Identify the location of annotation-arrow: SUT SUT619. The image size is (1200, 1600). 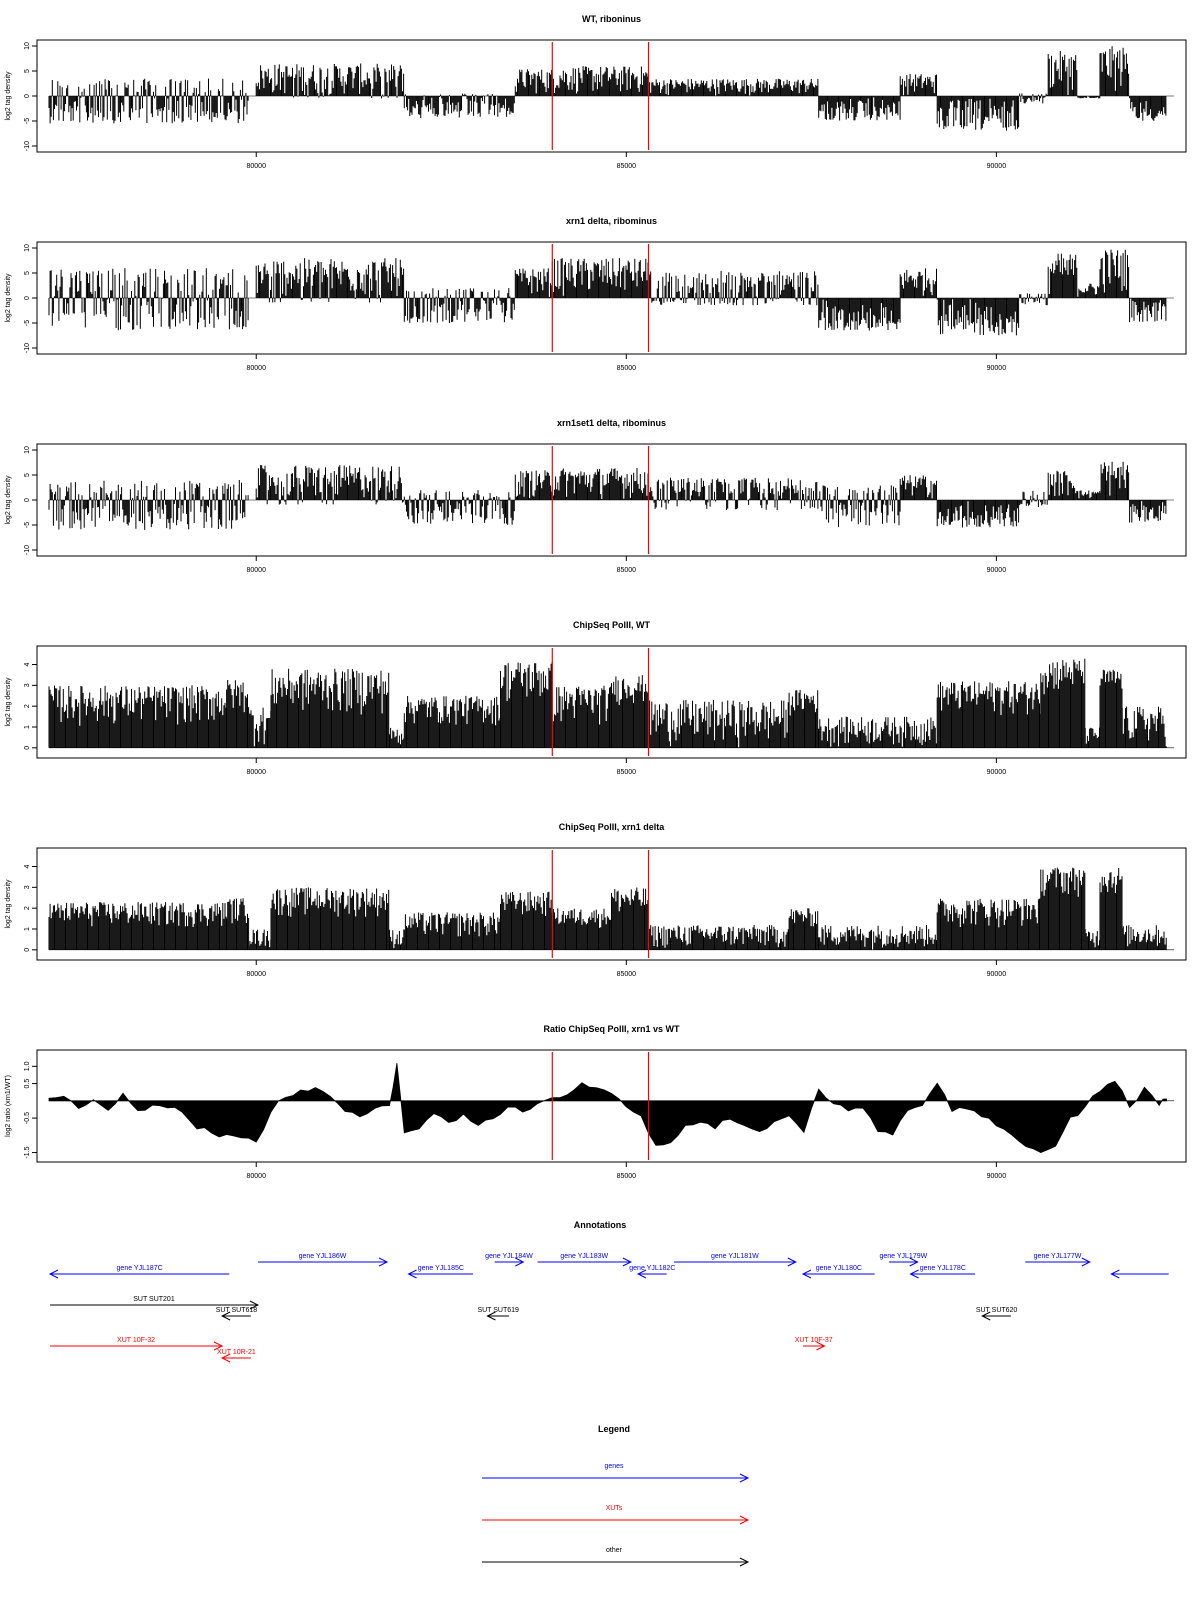
(498, 1314).